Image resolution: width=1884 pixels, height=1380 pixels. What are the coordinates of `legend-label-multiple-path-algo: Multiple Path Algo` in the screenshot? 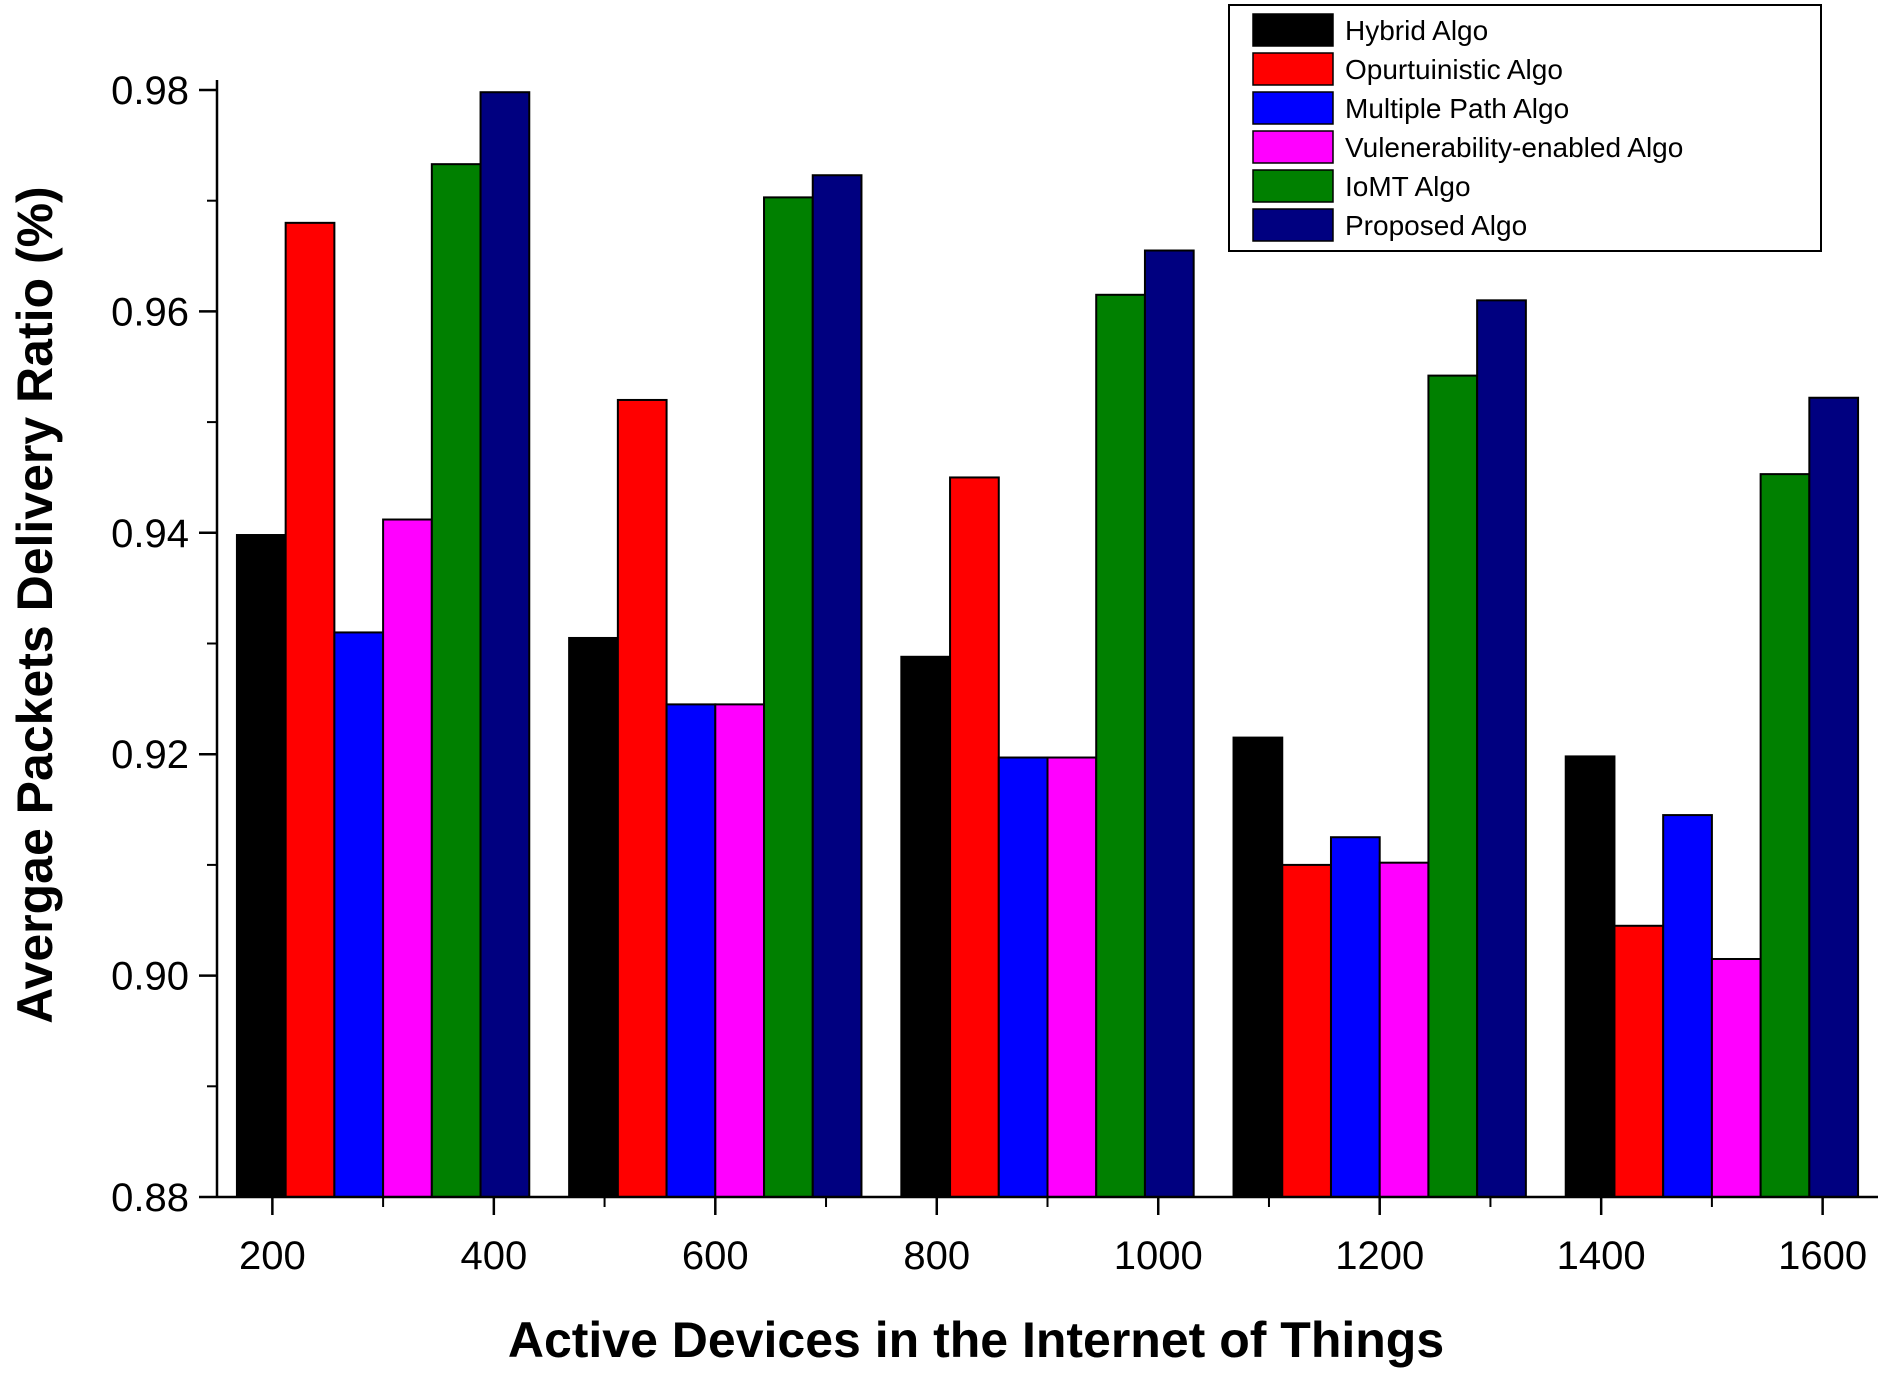 It's located at (1457, 108).